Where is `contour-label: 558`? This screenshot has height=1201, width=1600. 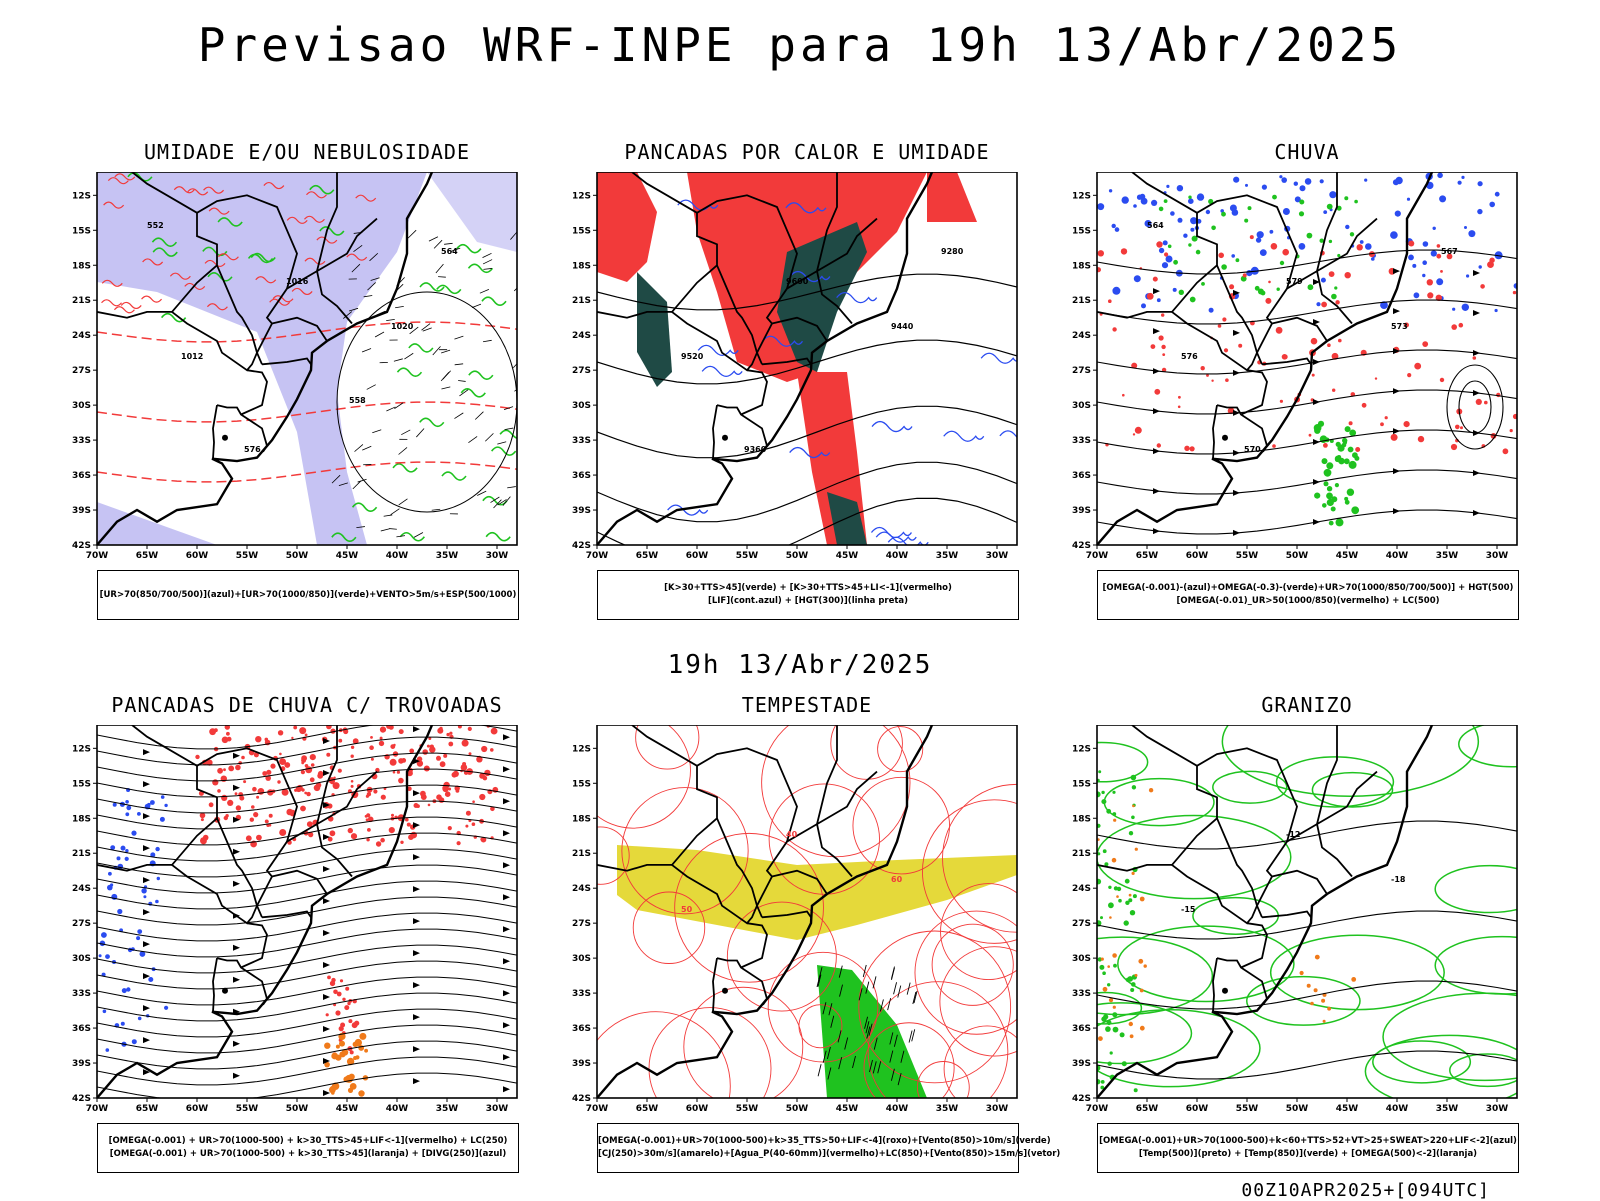 contour-label: 558 is located at coordinates (357, 400).